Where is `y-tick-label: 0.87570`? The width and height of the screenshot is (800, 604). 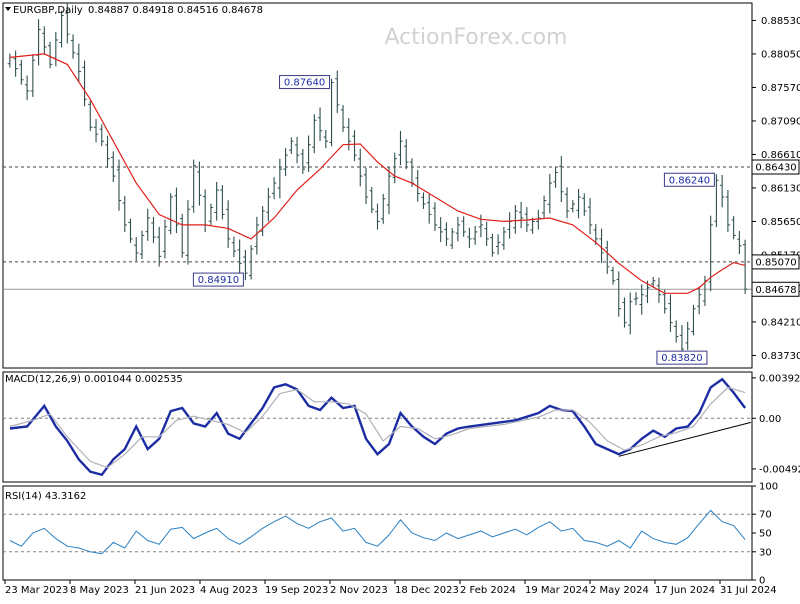
y-tick-label: 0.87570 is located at coordinates (780, 88).